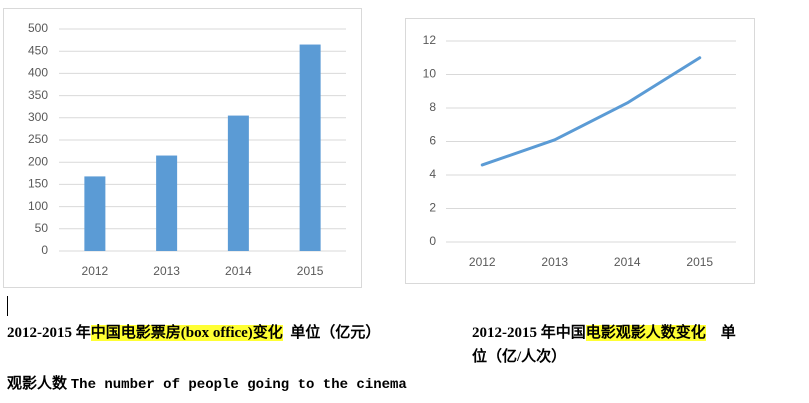 The height and width of the screenshot is (403, 809). Describe the element at coordinates (238, 385) in the screenshot. I see `audience-caption-en: The number of people going to the cinema` at that location.